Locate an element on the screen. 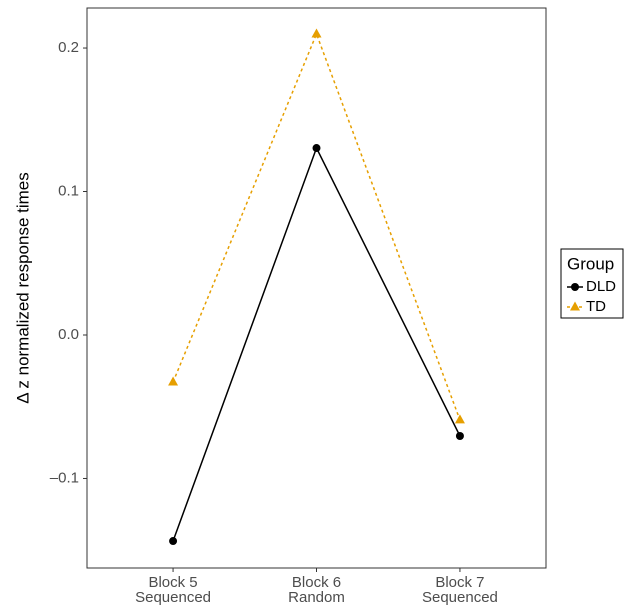 This screenshot has width=624, height=616. legend-title: Group is located at coordinates (590, 263).